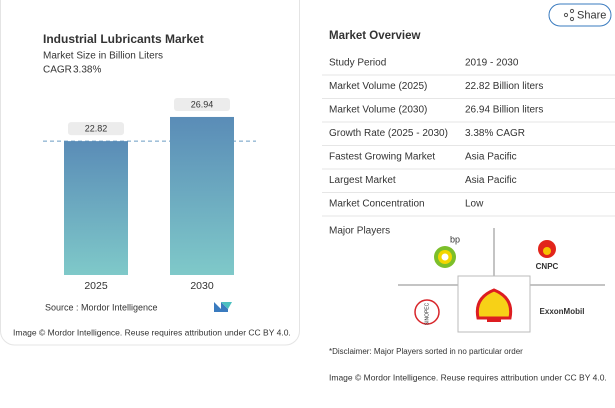  Describe the element at coordinates (474, 204) in the screenshot. I see `row-value: Low` at that location.